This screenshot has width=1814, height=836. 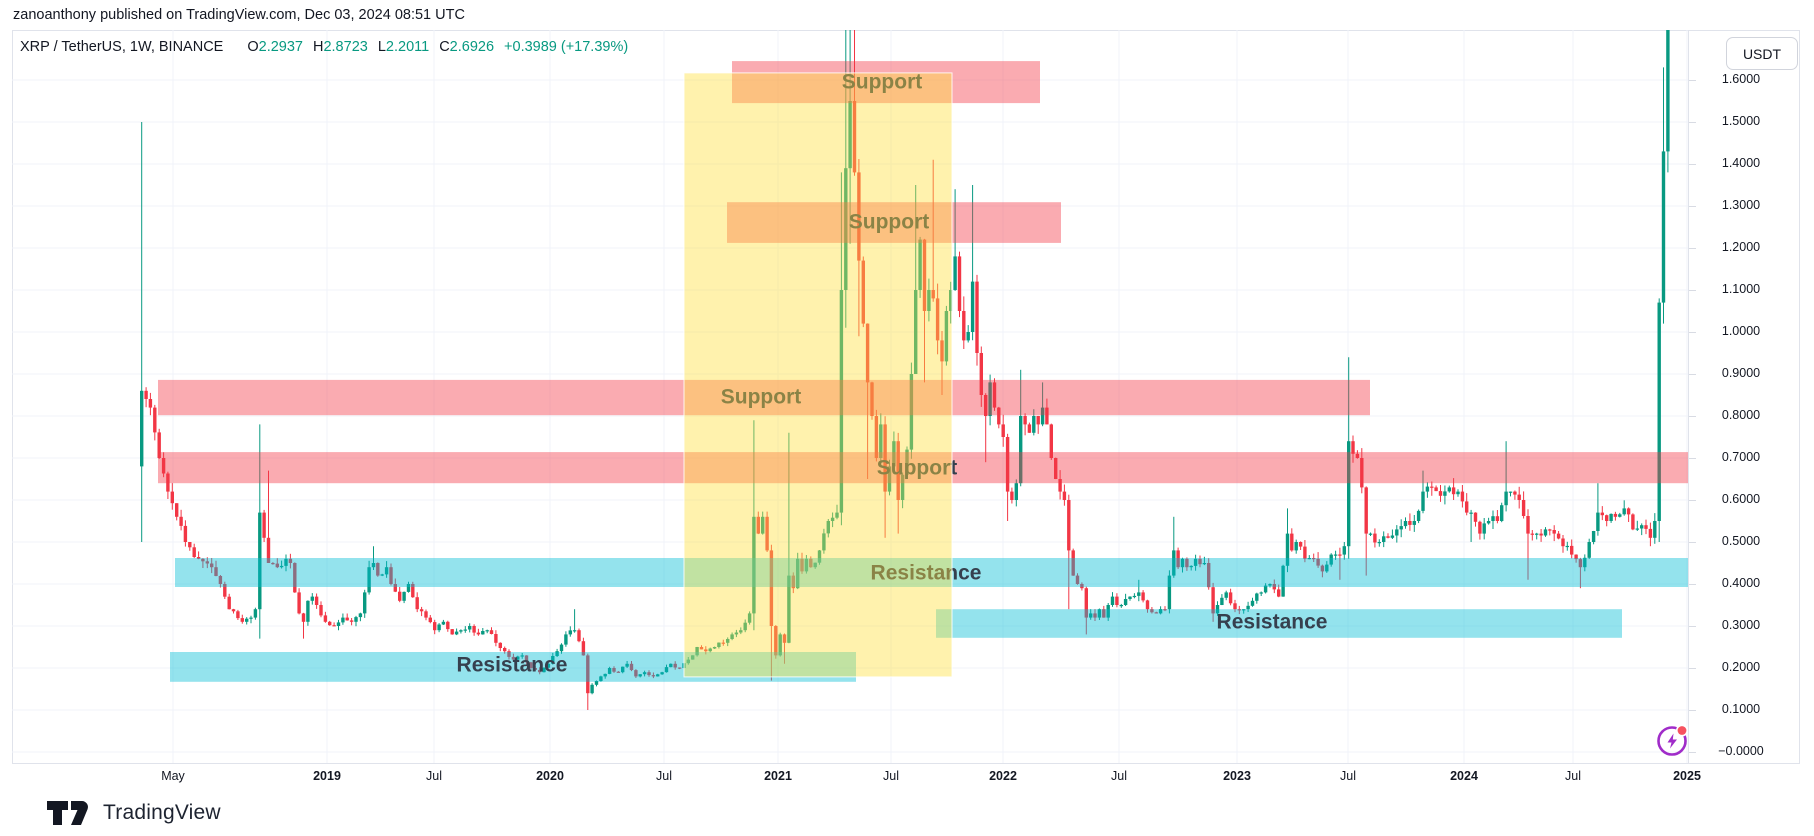 I want to click on low-label: L, so click(x=381, y=47).